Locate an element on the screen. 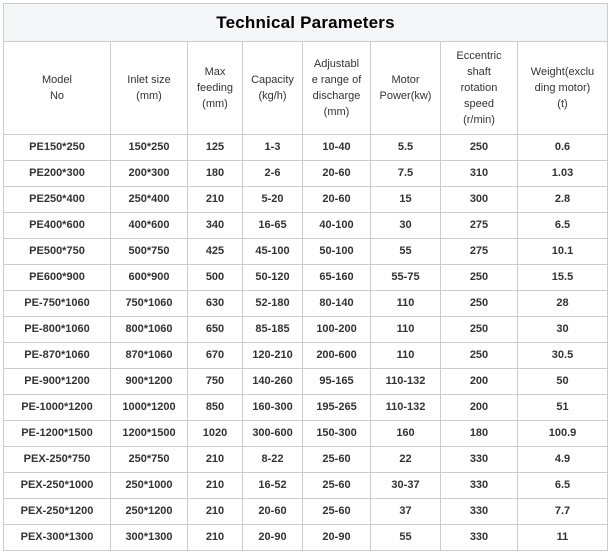 Image resolution: width=608 pixels, height=552 pixels. table-cell: 28 is located at coordinates (562, 303).